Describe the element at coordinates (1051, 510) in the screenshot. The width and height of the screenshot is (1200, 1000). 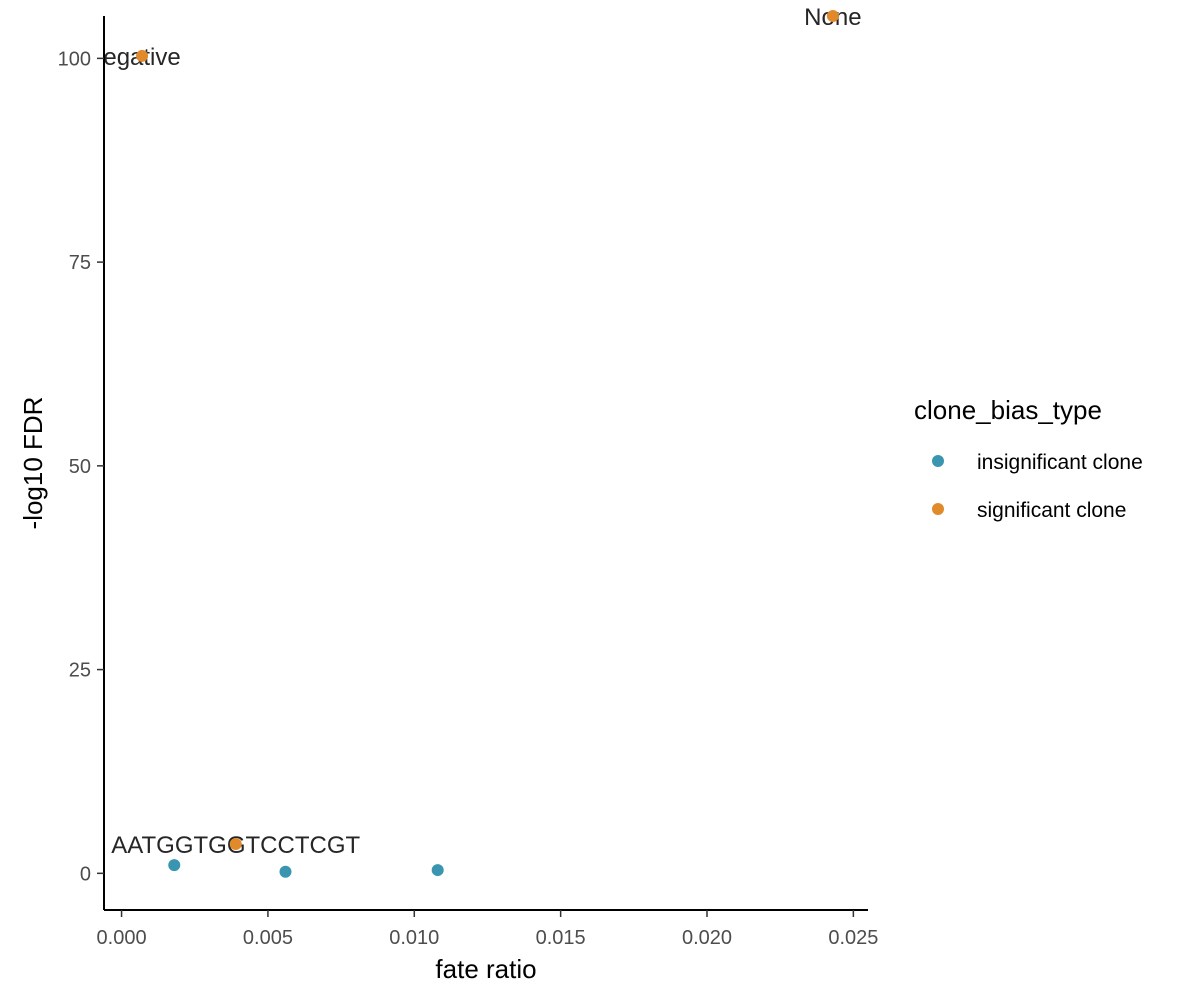
I see `legend-label: significant clone` at that location.